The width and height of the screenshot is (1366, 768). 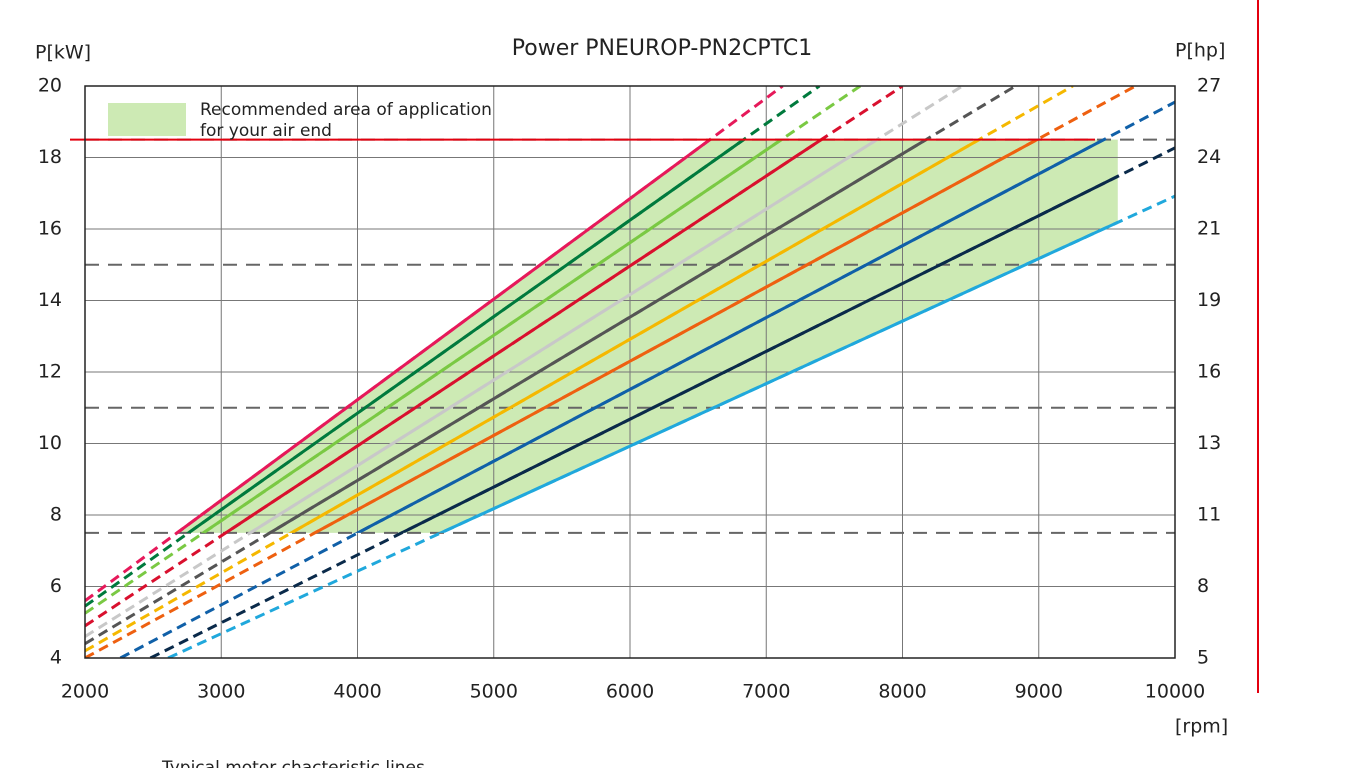 What do you see at coordinates (56, 658) in the screenshot?
I see `y-tick-label: 4` at bounding box center [56, 658].